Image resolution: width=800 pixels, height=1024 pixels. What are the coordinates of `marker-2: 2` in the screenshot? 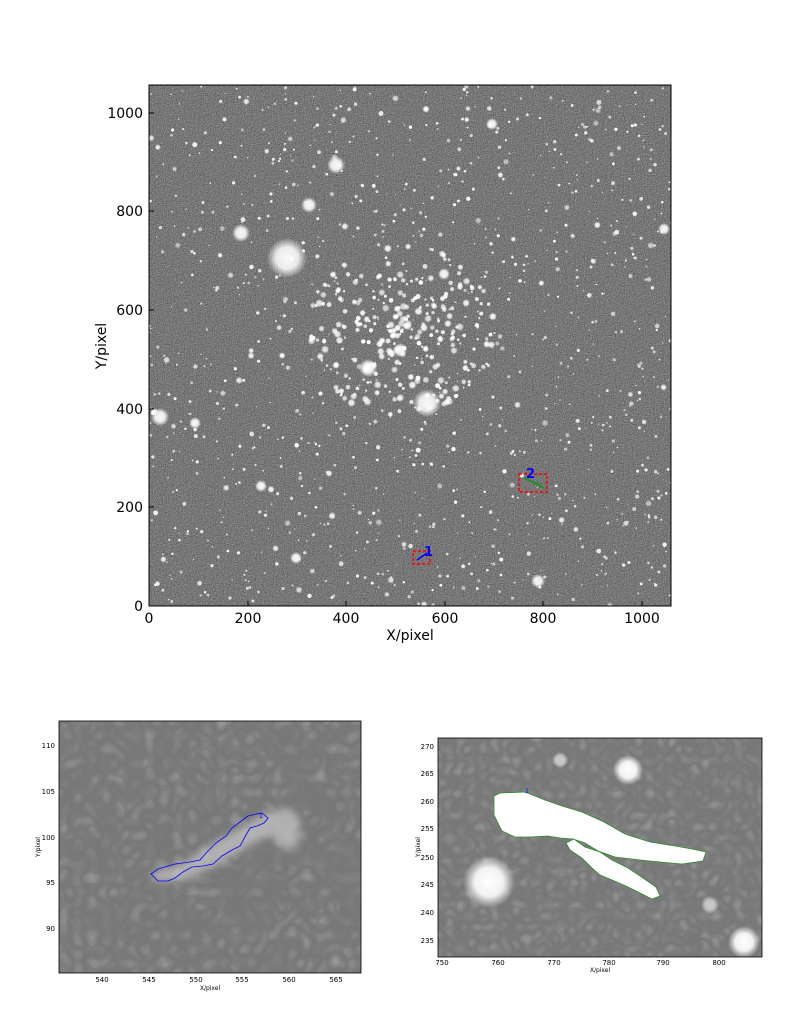 It's located at (533, 480).